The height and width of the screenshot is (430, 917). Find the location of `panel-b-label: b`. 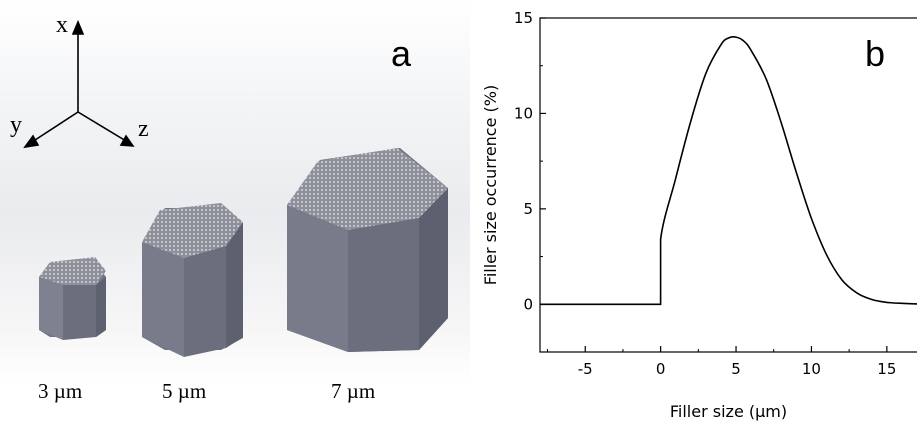

panel-b-label: b is located at coordinates (875, 53).